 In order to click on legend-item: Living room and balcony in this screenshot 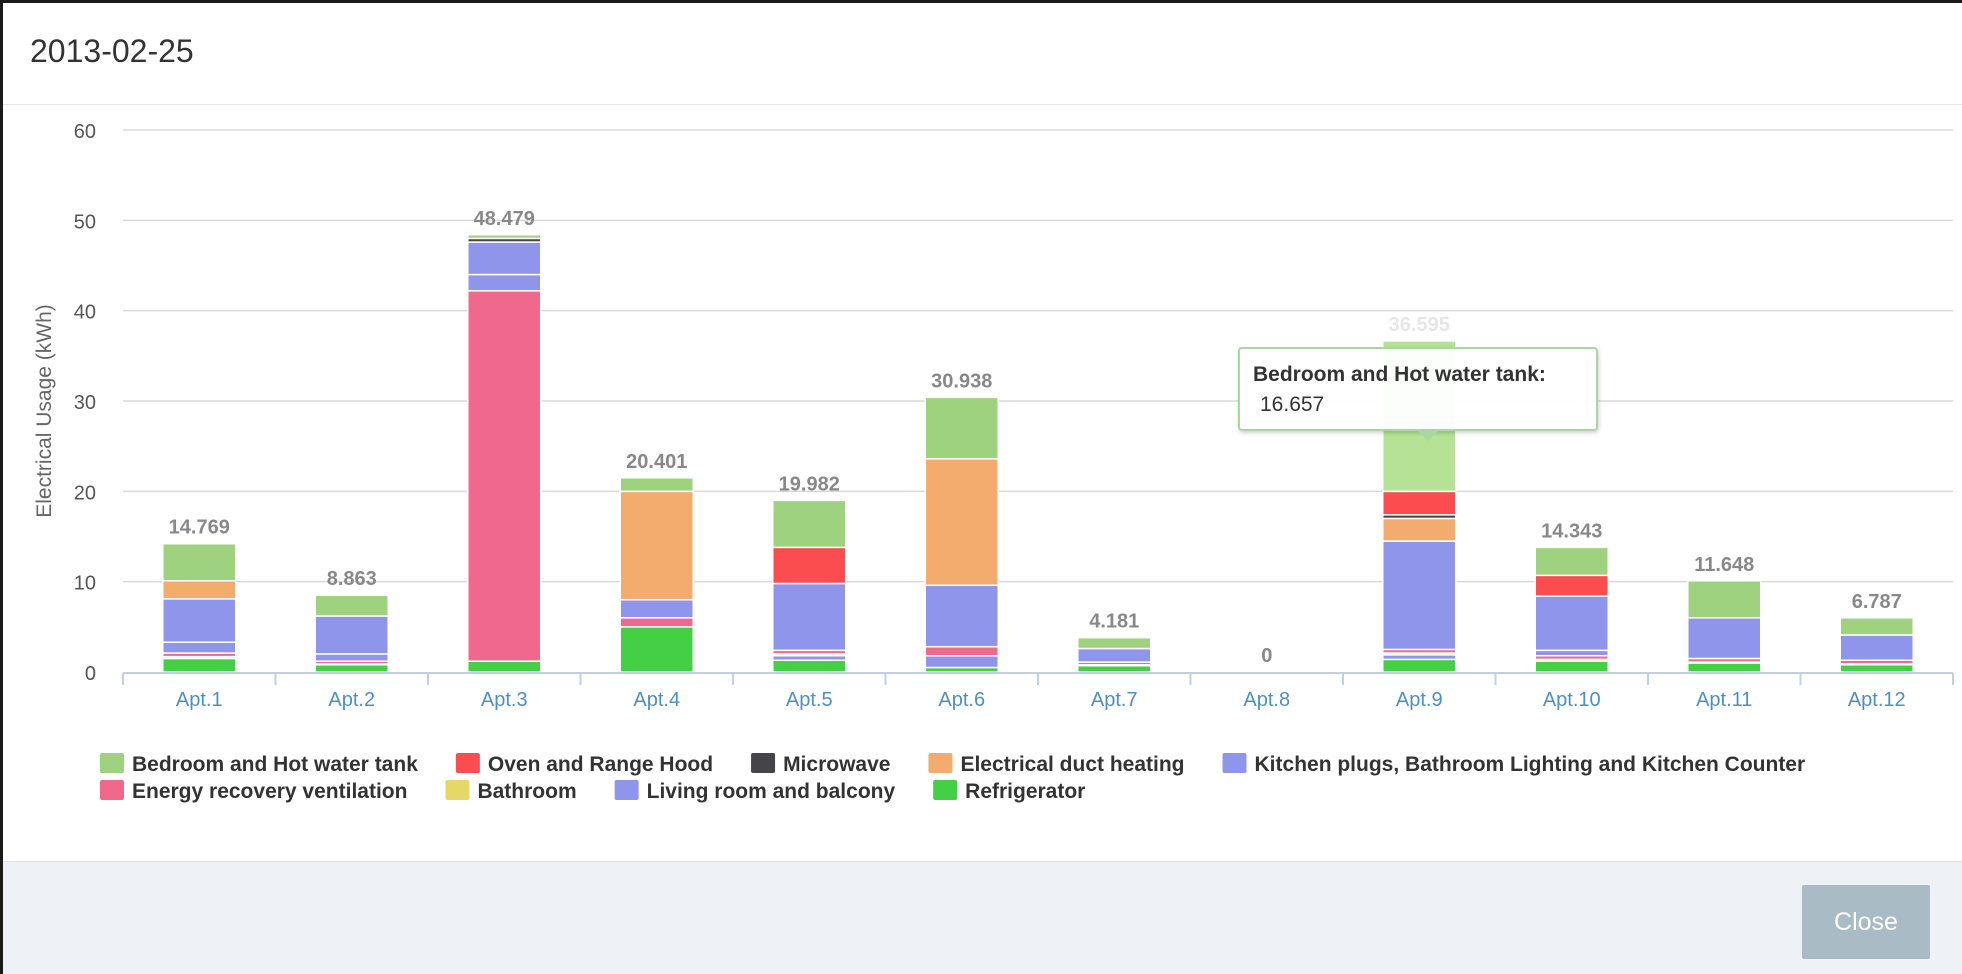, I will do `click(755, 791)`.